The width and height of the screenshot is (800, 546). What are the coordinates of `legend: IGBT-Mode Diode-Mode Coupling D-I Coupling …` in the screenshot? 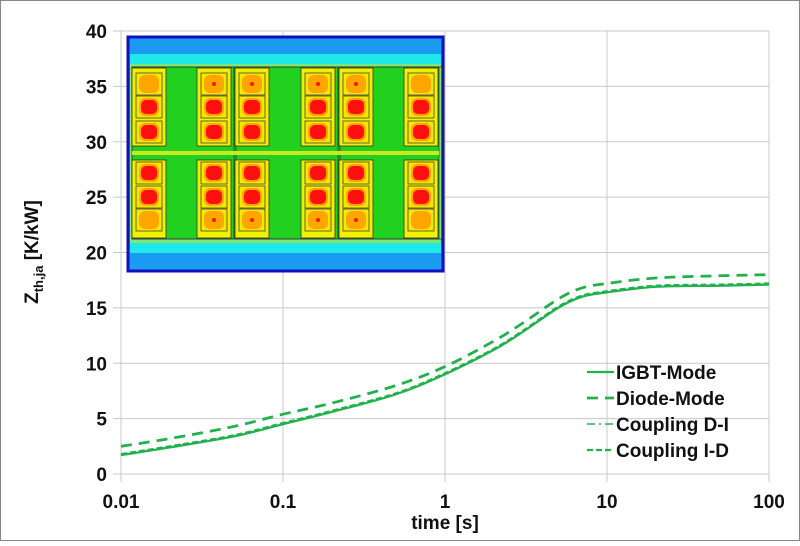 It's located at (658, 412).